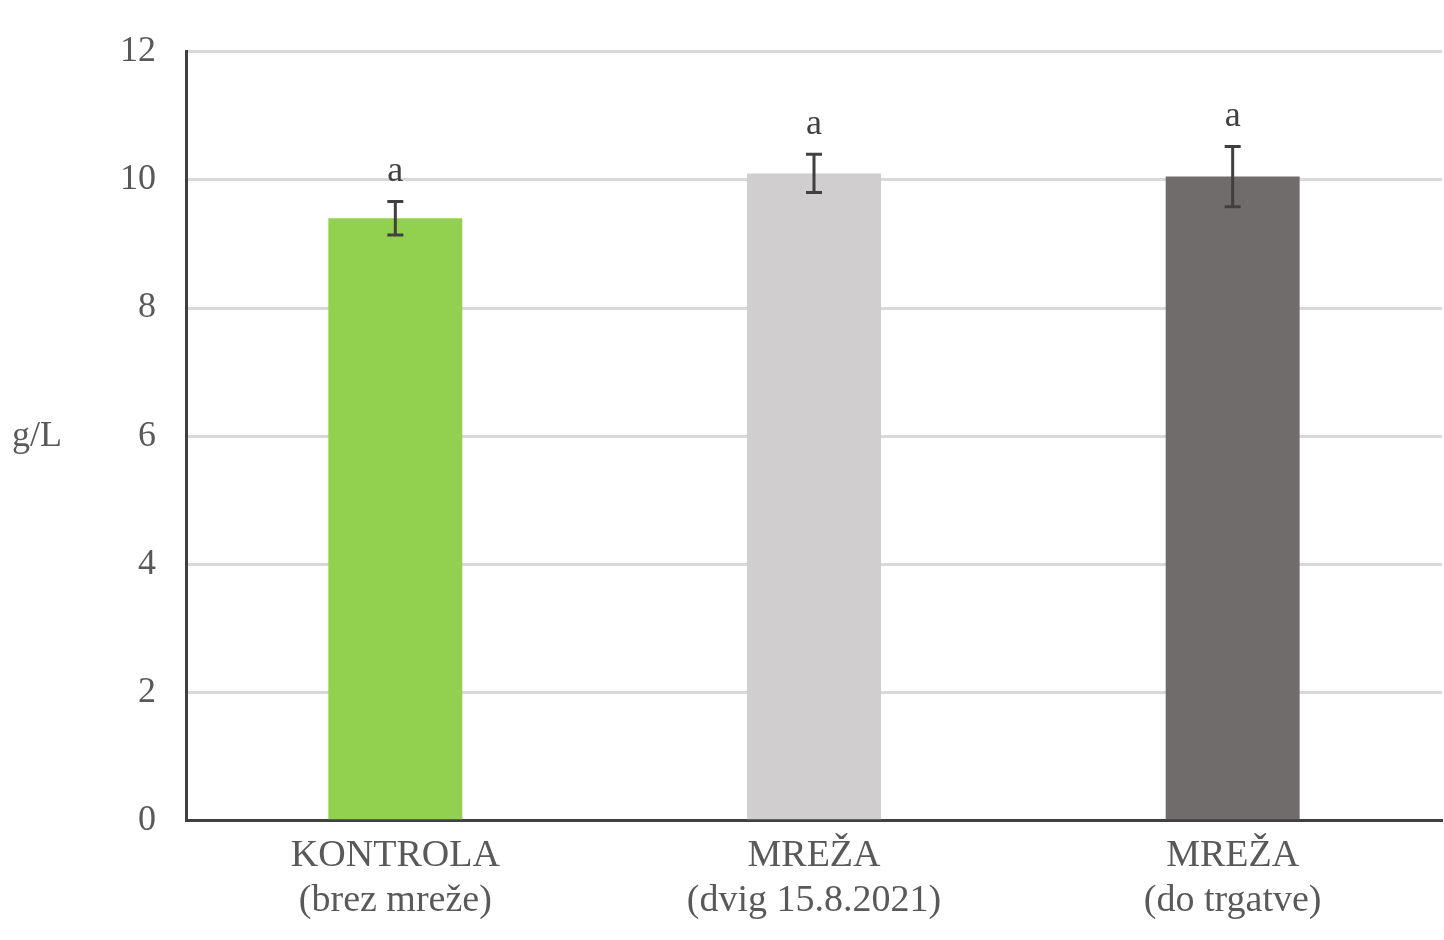  Describe the element at coordinates (1232, 876) in the screenshot. I see `x-tick-label: MREŽA (do trgatve)` at that location.